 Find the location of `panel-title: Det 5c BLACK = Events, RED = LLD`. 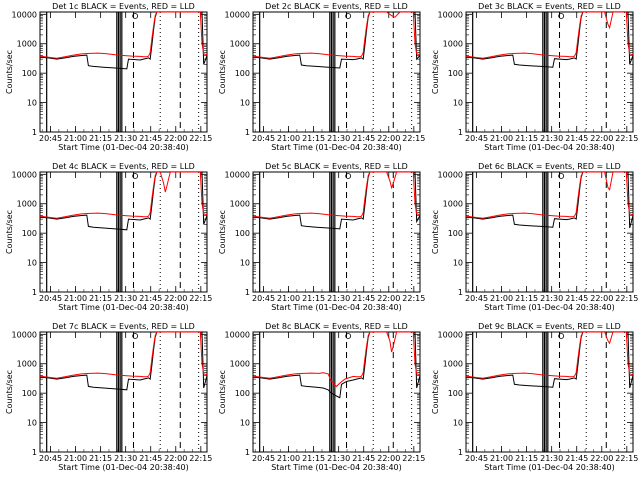

panel-title: Det 5c BLACK = Events, RED = LLD is located at coordinates (336, 166).